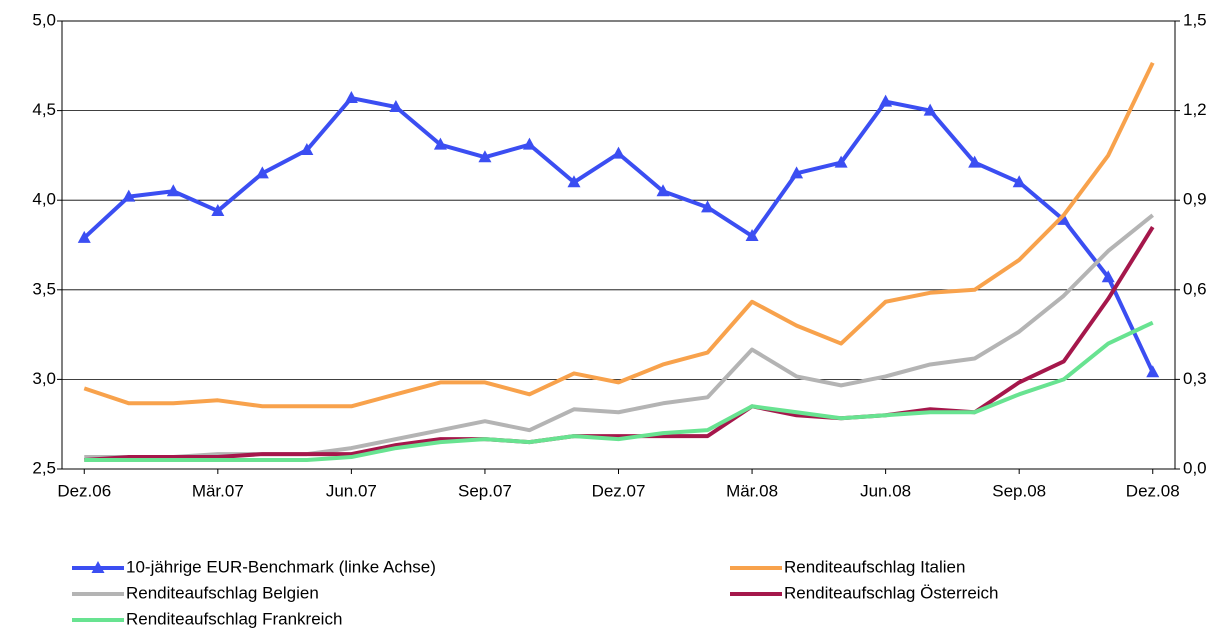  What do you see at coordinates (1195, 199) in the screenshot?
I see `y2-tick-label: 0,9` at bounding box center [1195, 199].